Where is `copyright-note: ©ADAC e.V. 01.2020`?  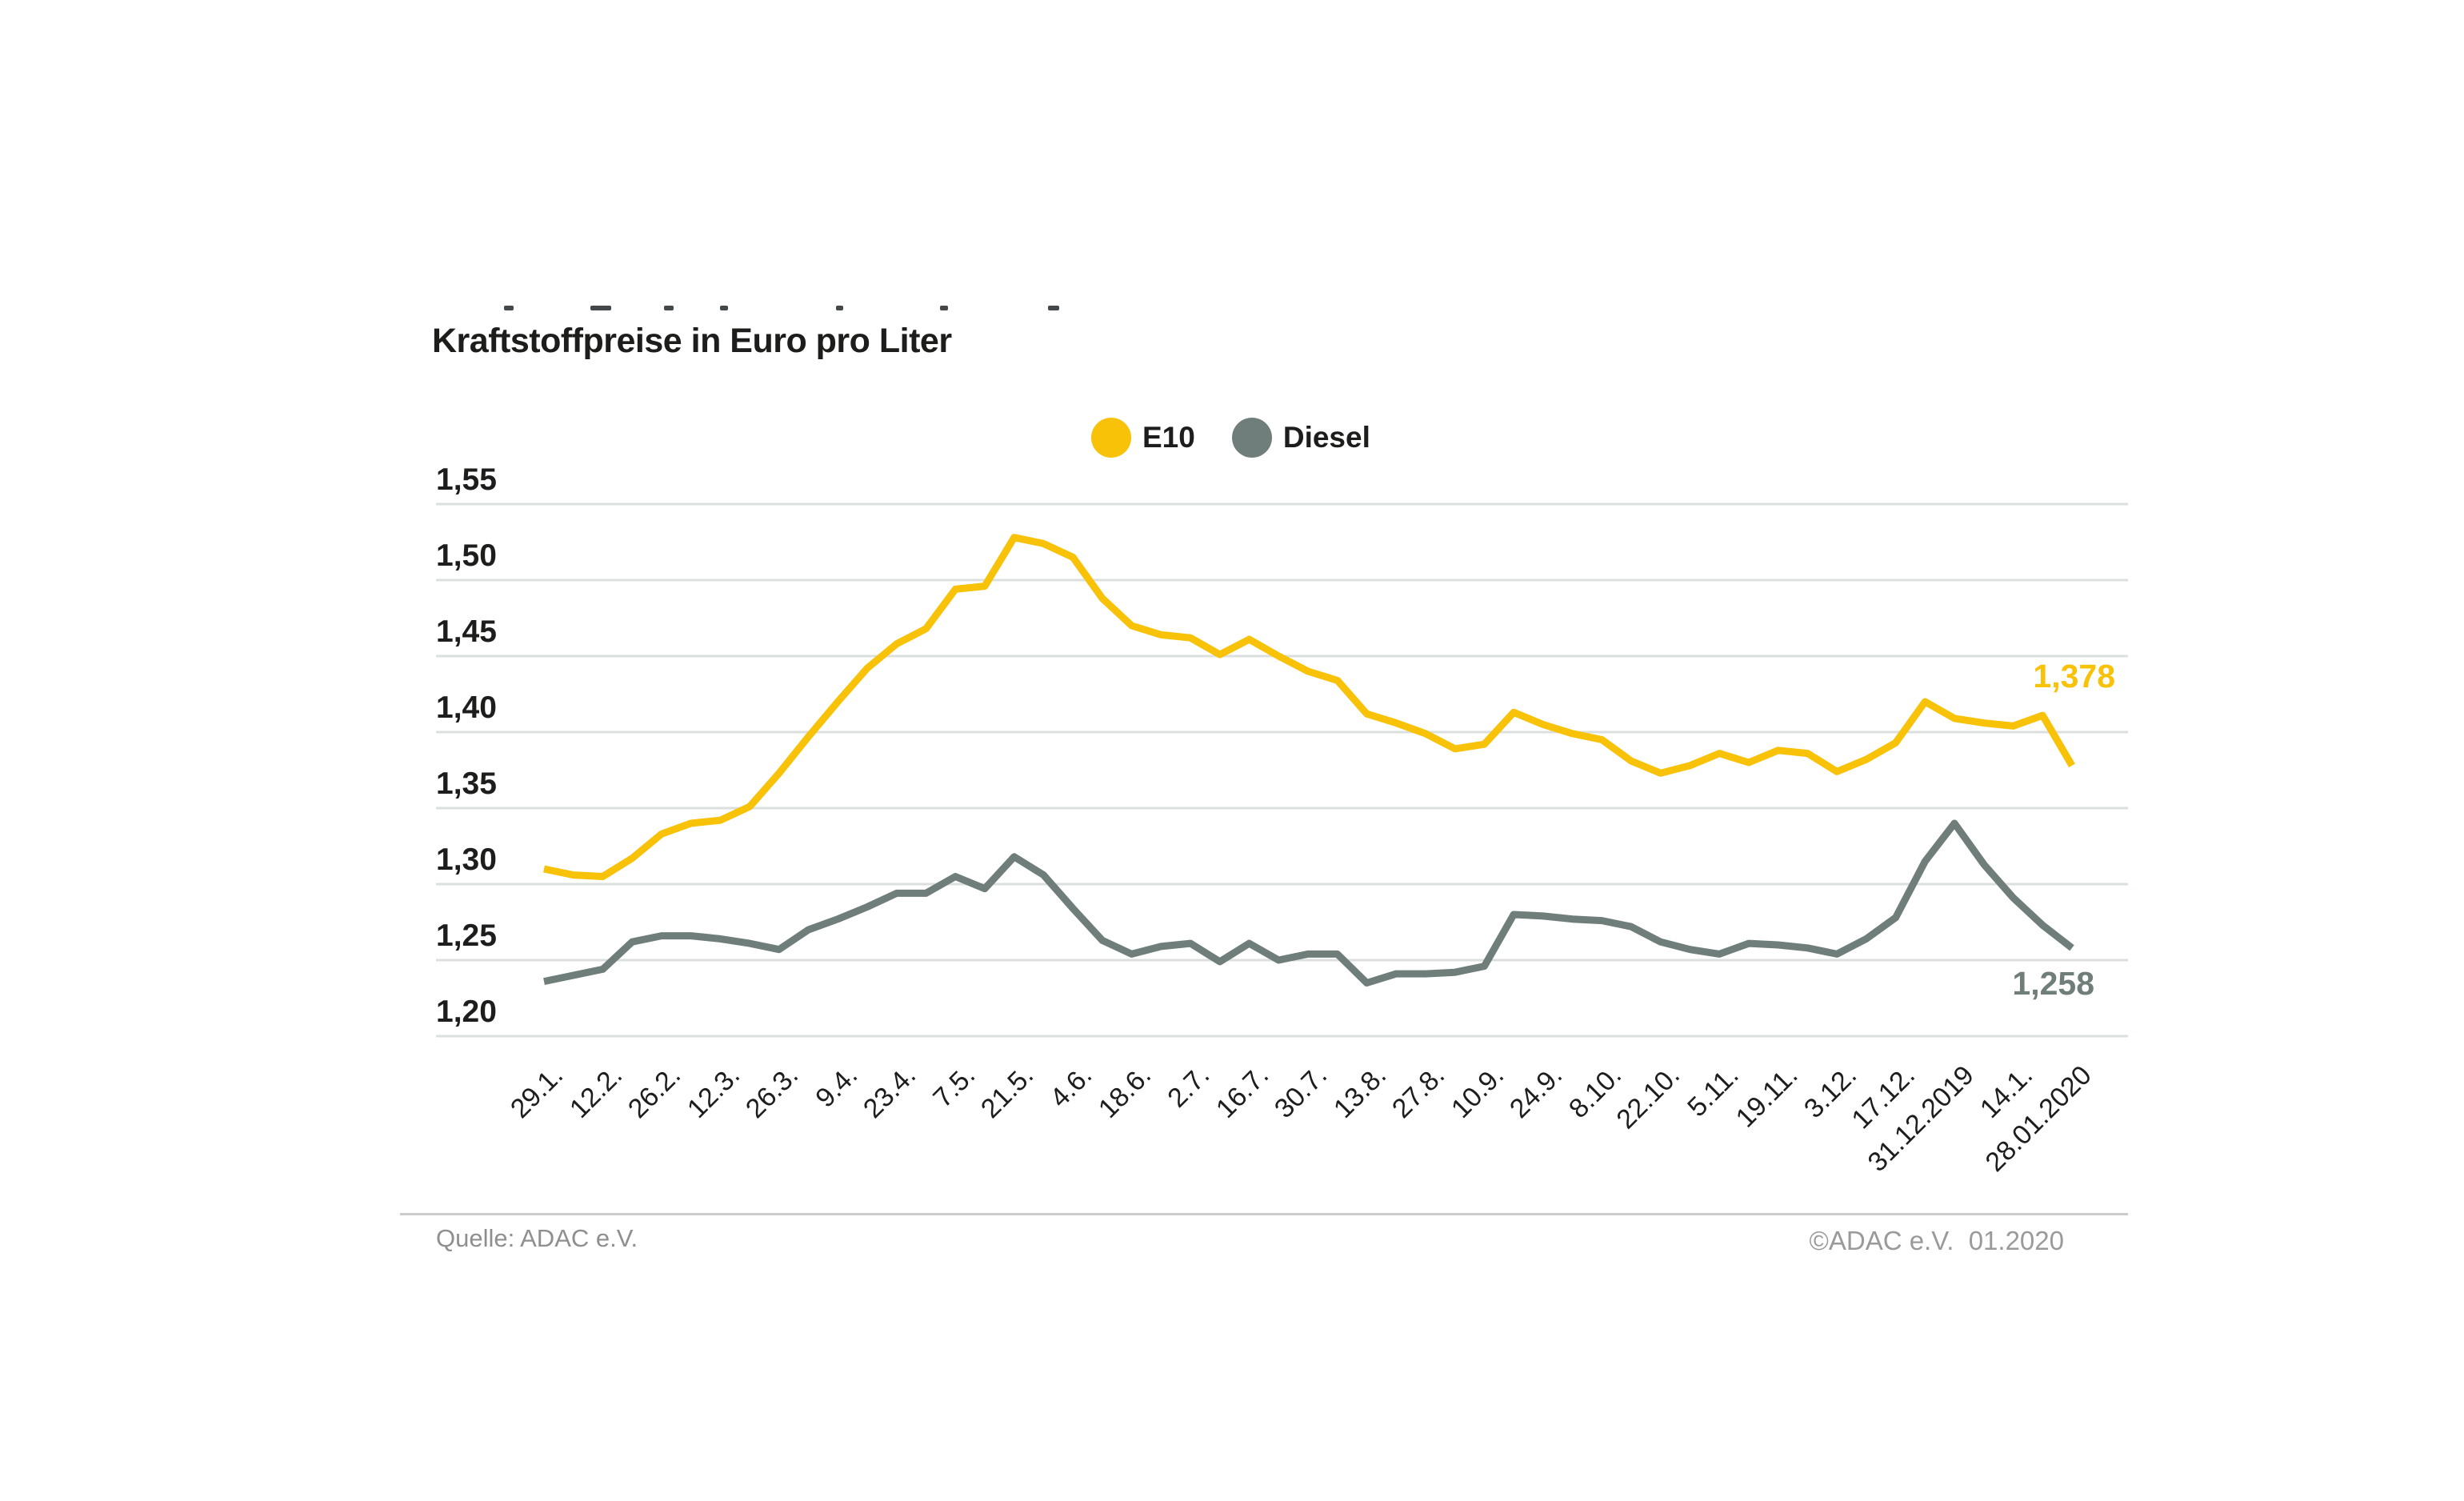
copyright-note: ©ADAC e.V. 01.2020 is located at coordinates (1936, 1240).